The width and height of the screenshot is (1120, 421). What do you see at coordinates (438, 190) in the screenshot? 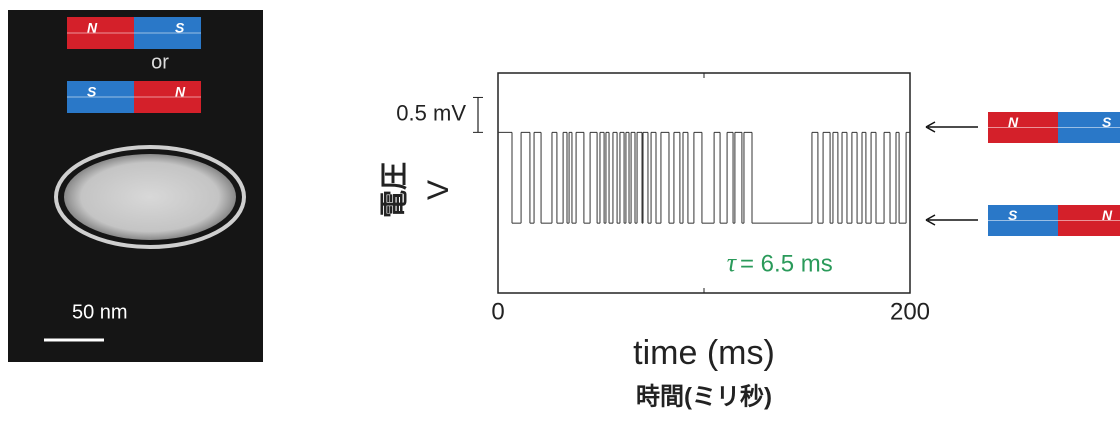
I see `y-label: V` at bounding box center [438, 190].